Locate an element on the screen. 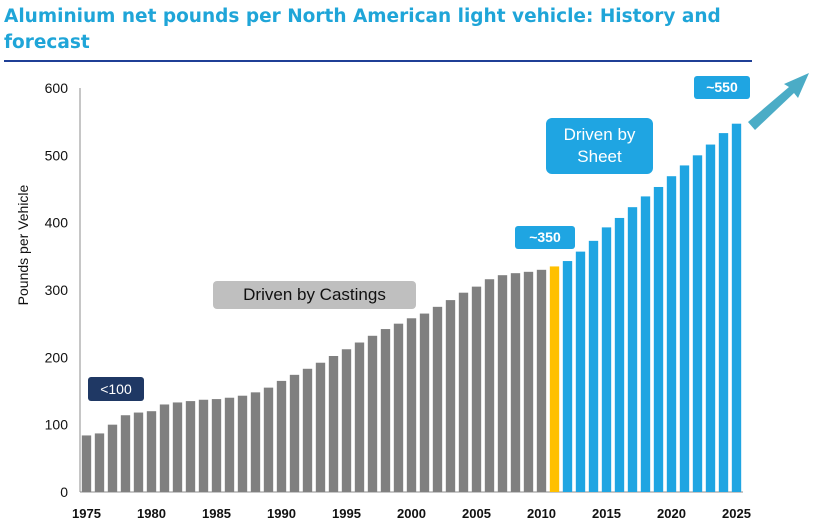 Image resolution: width=817 pixels, height=525 pixels. x-tick-label: 2025 is located at coordinates (736, 513).